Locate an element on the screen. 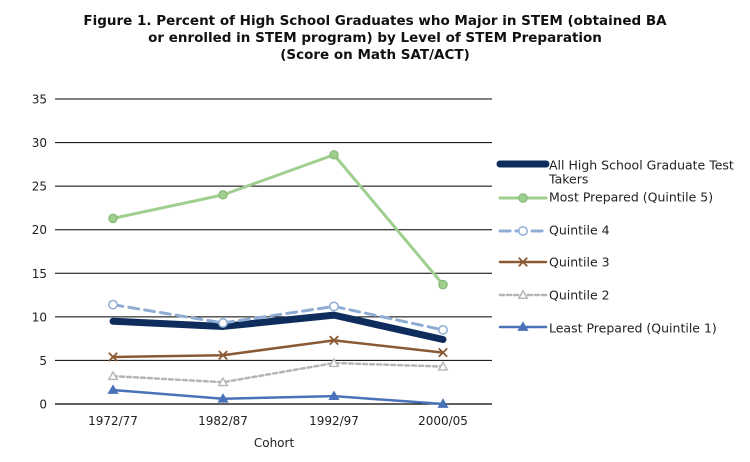 The width and height of the screenshot is (750, 462). legend-label: Quintile 3 is located at coordinates (579, 262).